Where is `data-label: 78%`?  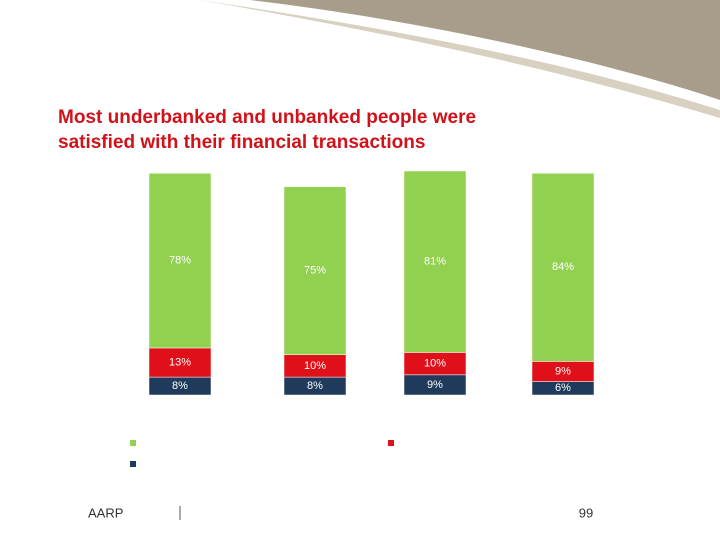 data-label: 78% is located at coordinates (180, 261).